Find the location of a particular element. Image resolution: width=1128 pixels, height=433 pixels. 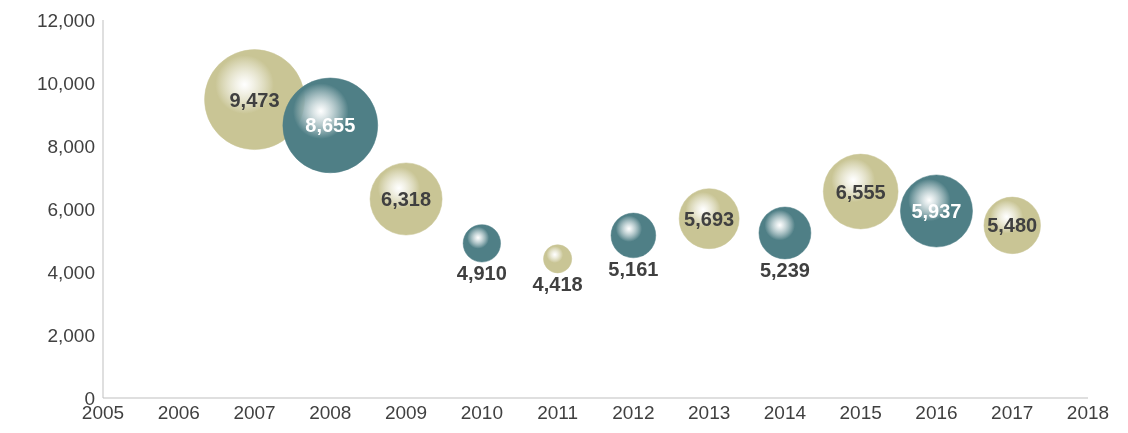

data-label: 8,655 is located at coordinates (330, 125).